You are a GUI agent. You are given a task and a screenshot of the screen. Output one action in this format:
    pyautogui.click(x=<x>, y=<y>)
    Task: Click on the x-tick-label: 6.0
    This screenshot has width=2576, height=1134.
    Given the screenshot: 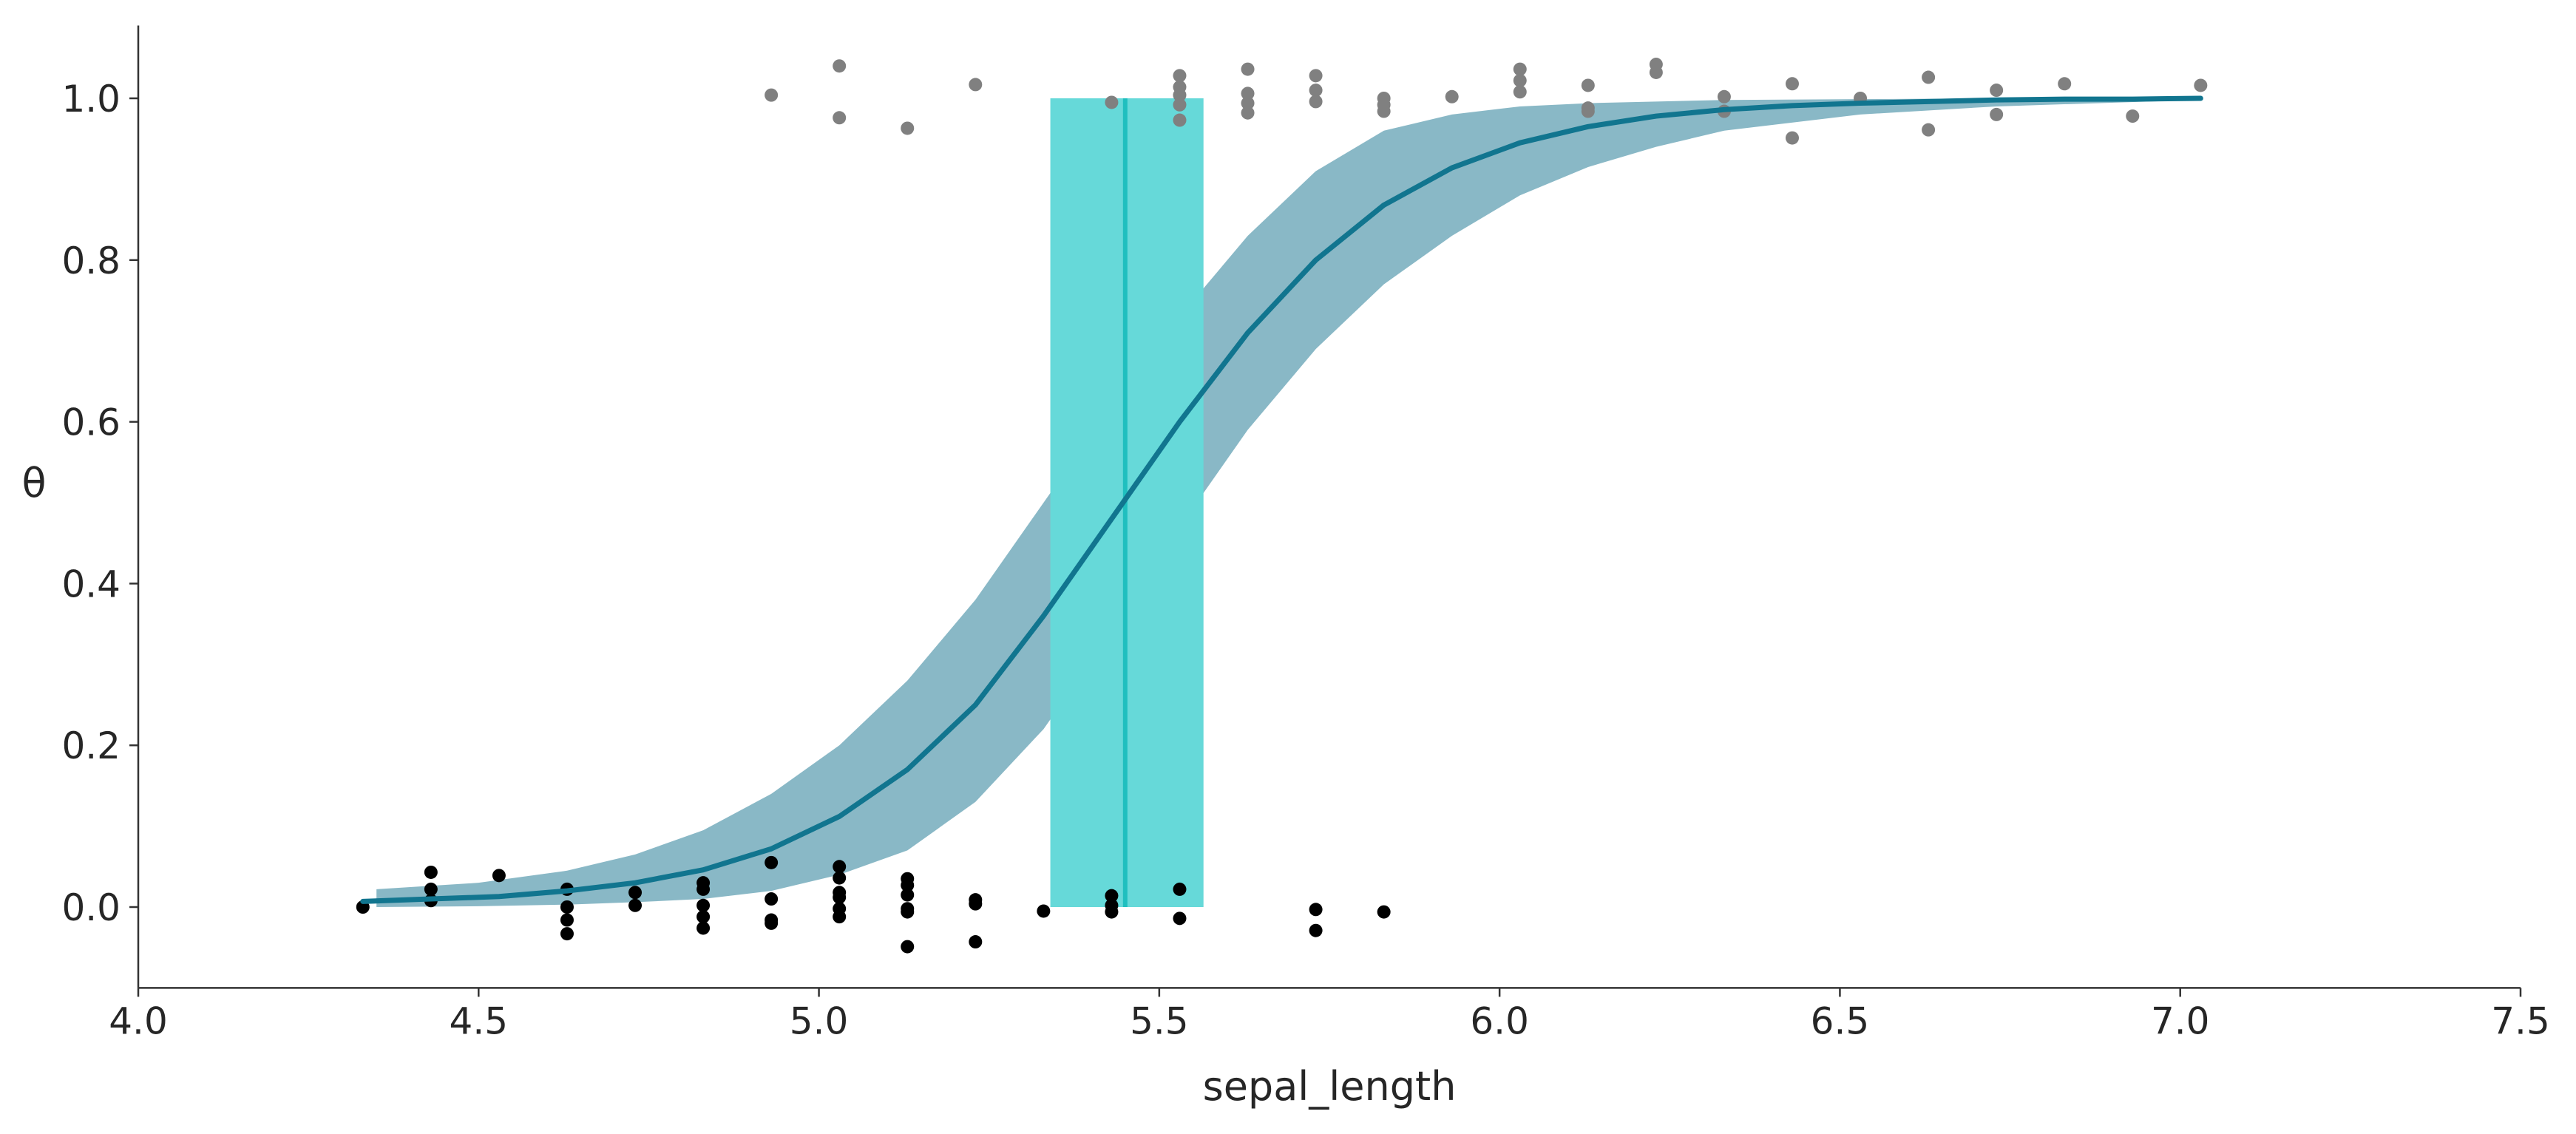 What is the action you would take?
    pyautogui.click(x=1499, y=1020)
    